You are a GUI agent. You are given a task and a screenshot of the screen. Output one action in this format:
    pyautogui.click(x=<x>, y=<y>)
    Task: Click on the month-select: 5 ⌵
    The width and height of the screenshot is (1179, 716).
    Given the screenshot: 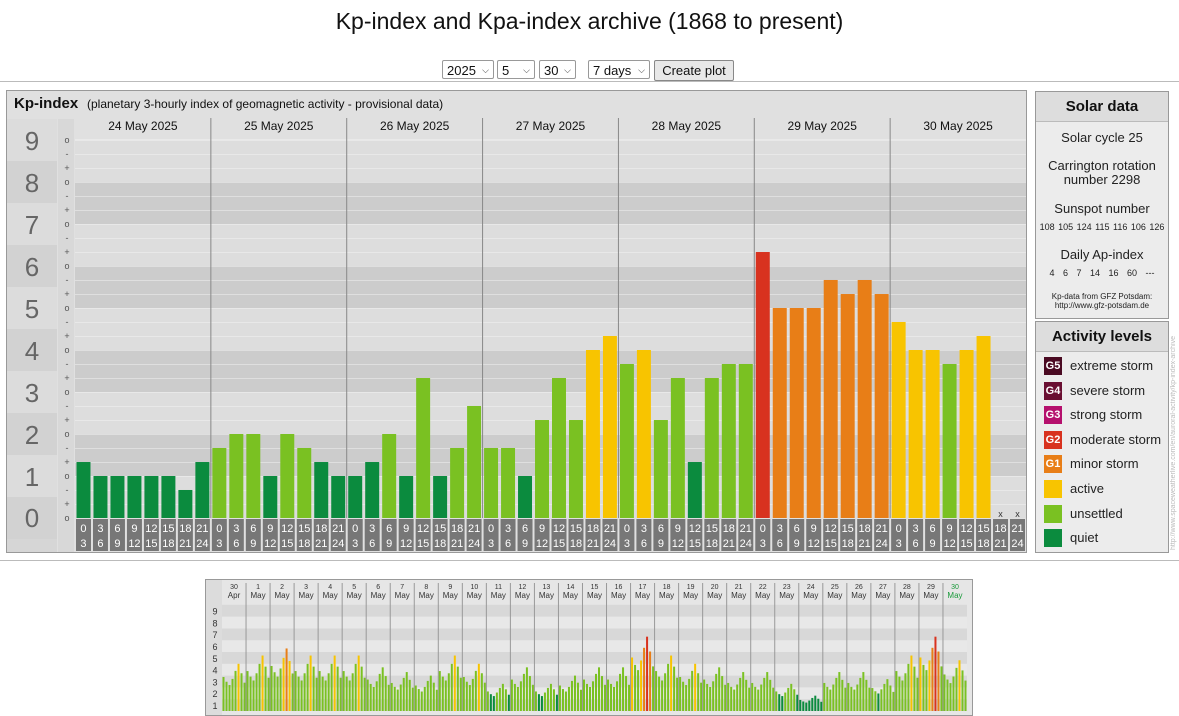 What is the action you would take?
    pyautogui.click(x=516, y=69)
    